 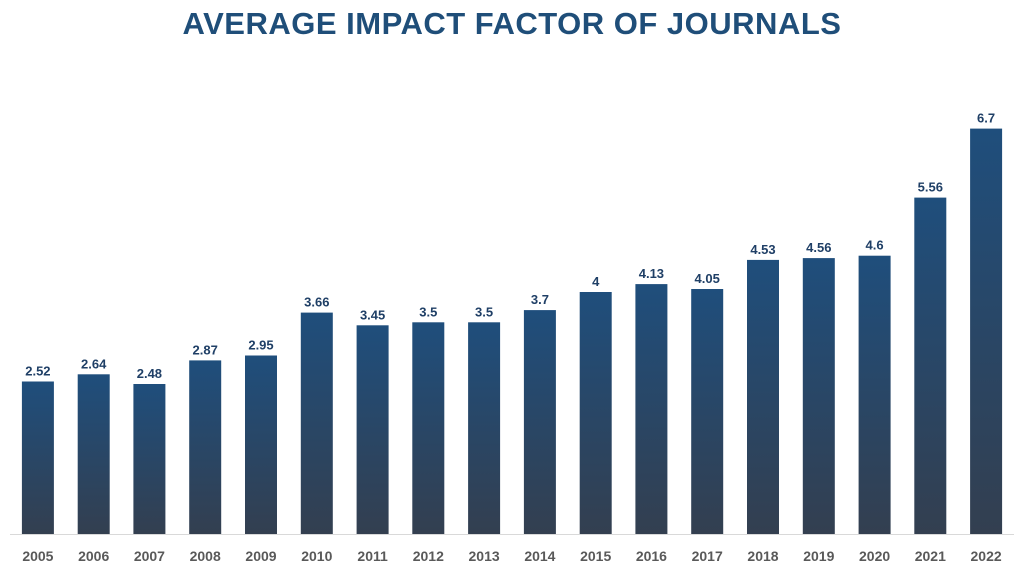 I want to click on bar-2013, so click(x=484, y=428).